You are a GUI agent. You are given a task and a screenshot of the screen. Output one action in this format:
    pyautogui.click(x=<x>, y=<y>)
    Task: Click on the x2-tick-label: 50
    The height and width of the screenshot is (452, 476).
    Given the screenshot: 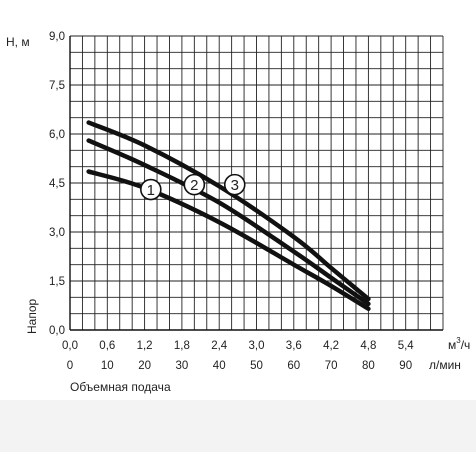 What is the action you would take?
    pyautogui.click(x=256, y=366)
    